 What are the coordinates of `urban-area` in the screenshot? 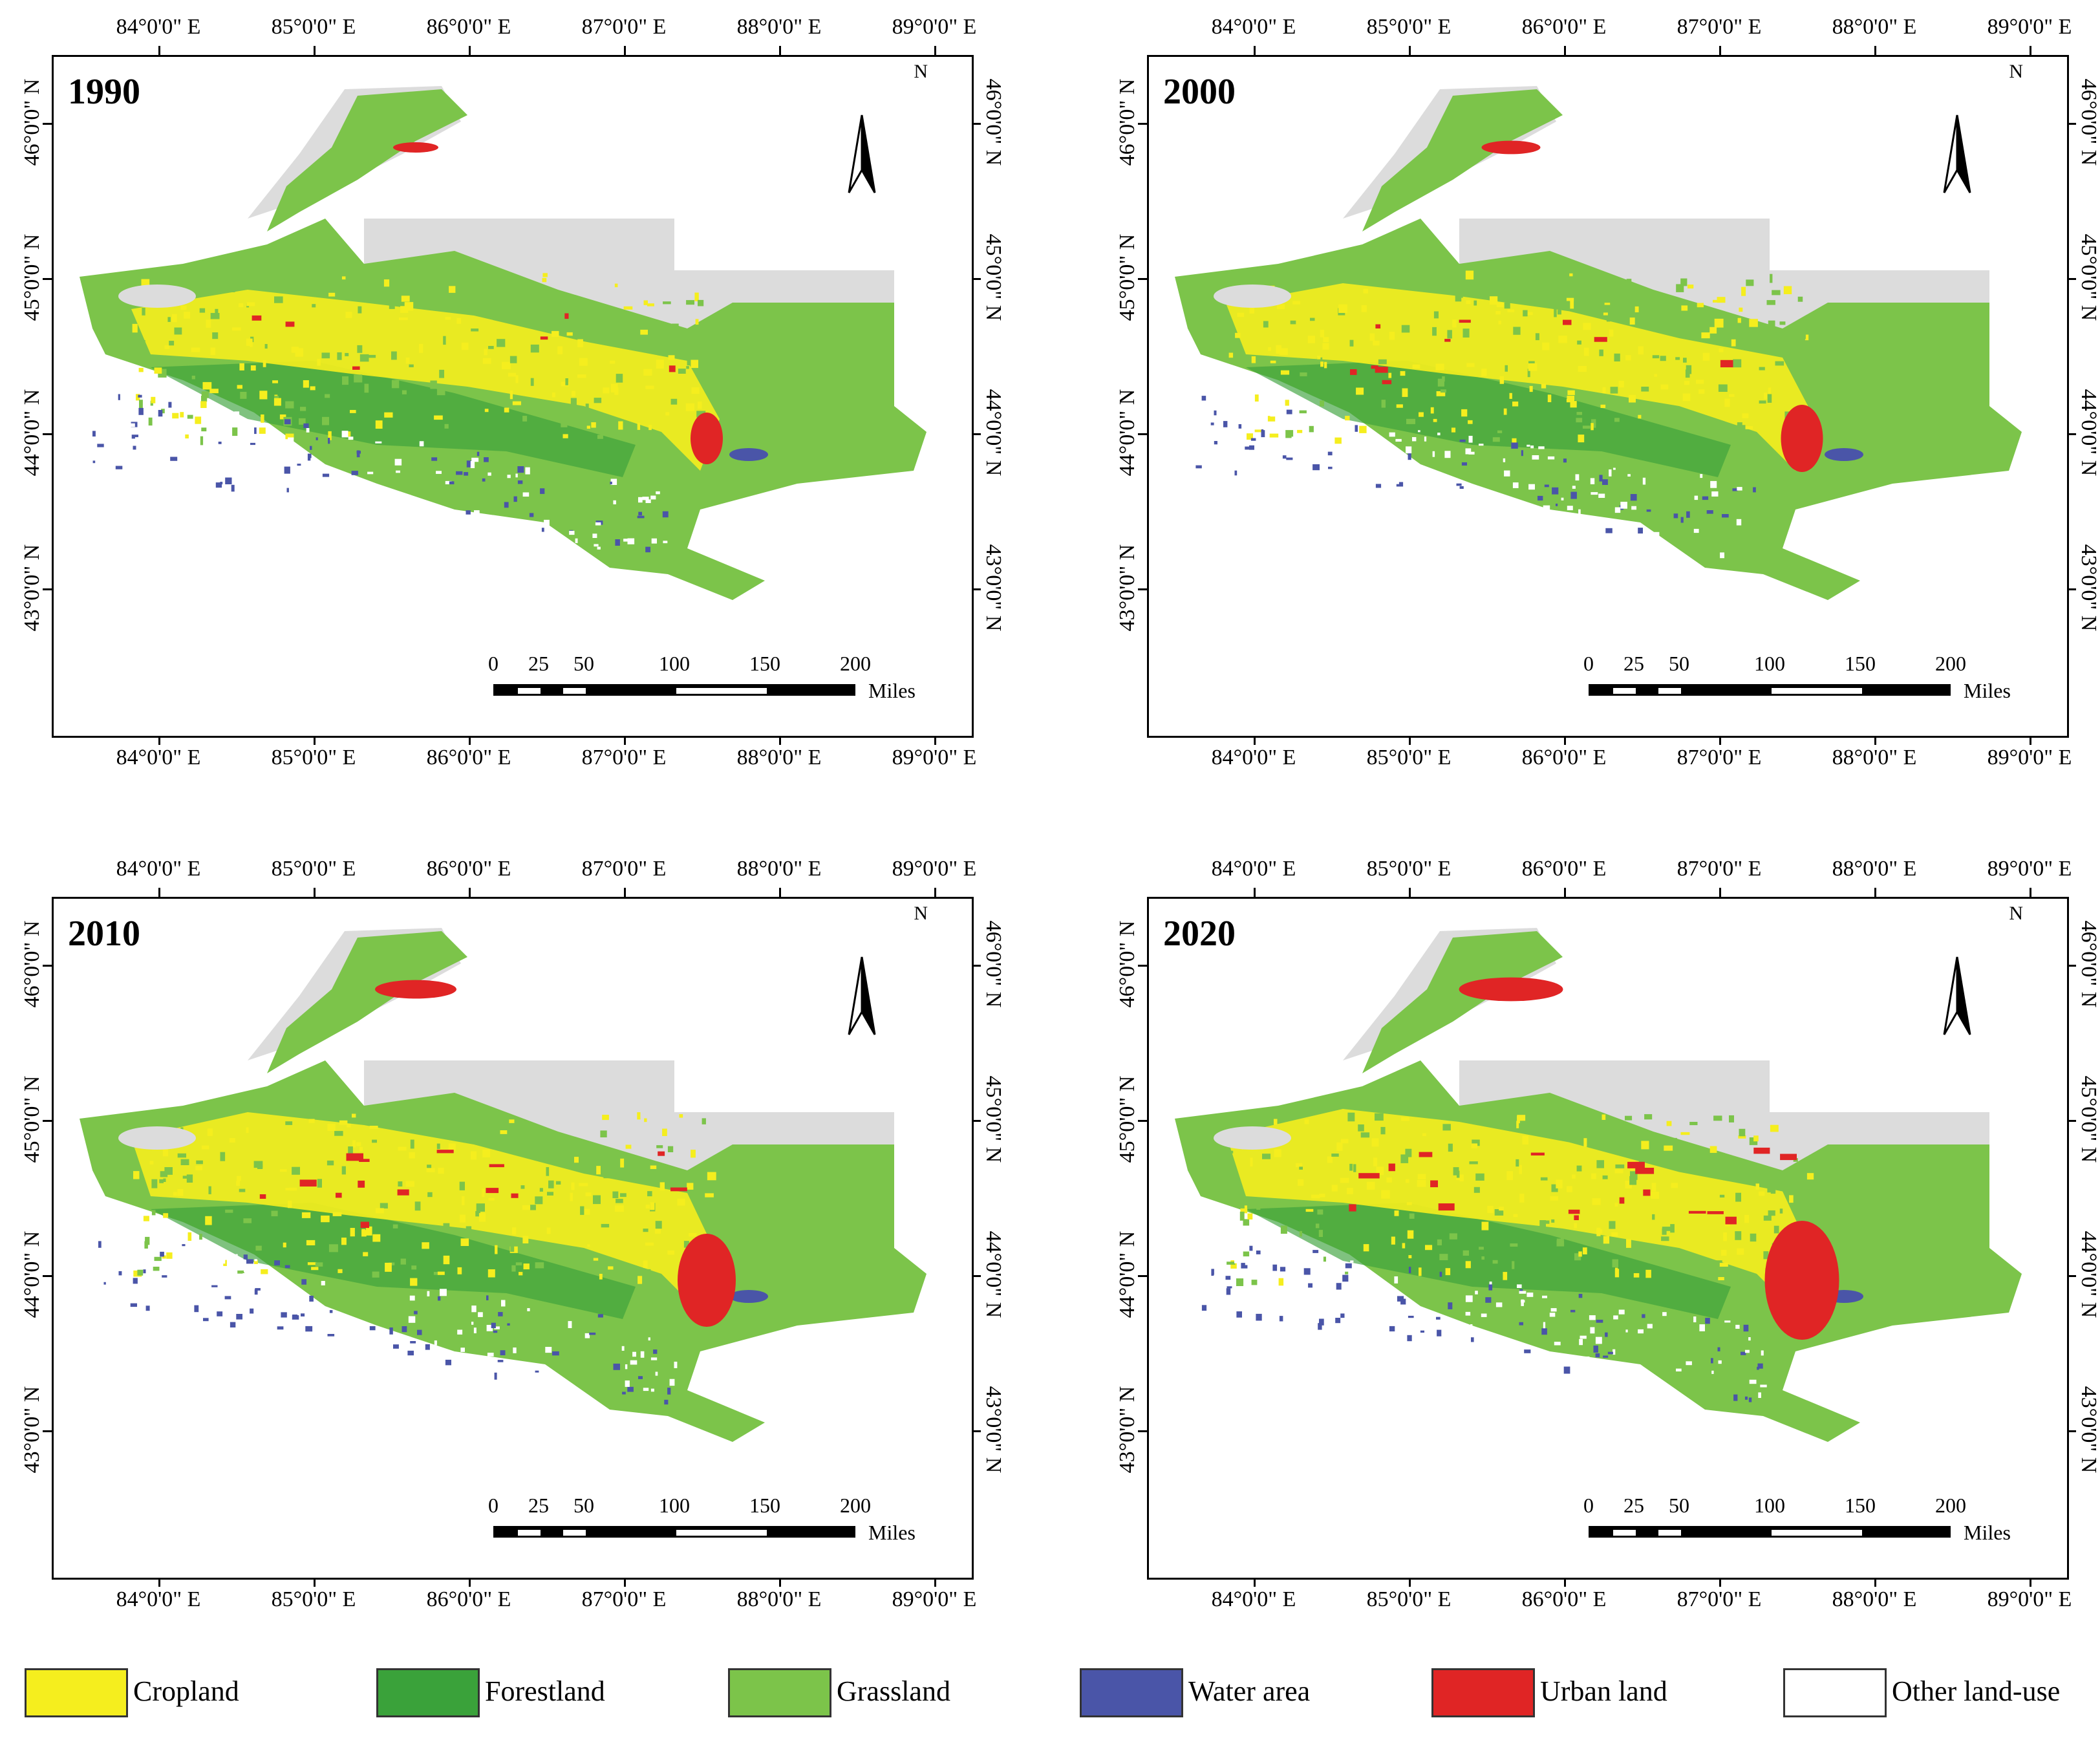 It's located at (707, 1280).